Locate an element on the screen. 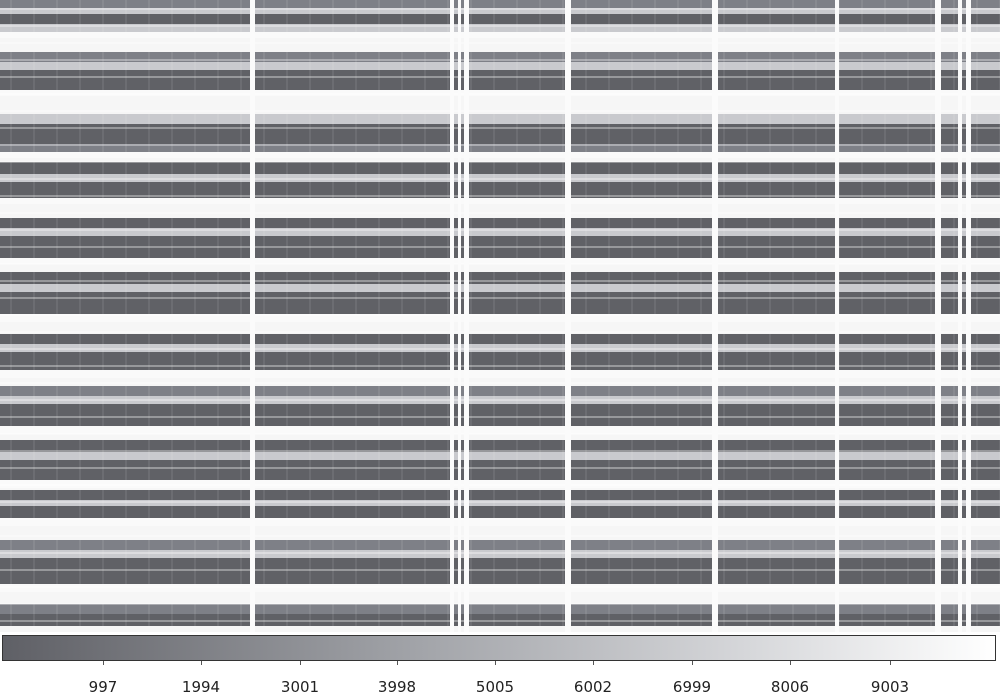 This screenshot has height=696, width=1000. colorbar-tick-label: 1994 is located at coordinates (201, 687).